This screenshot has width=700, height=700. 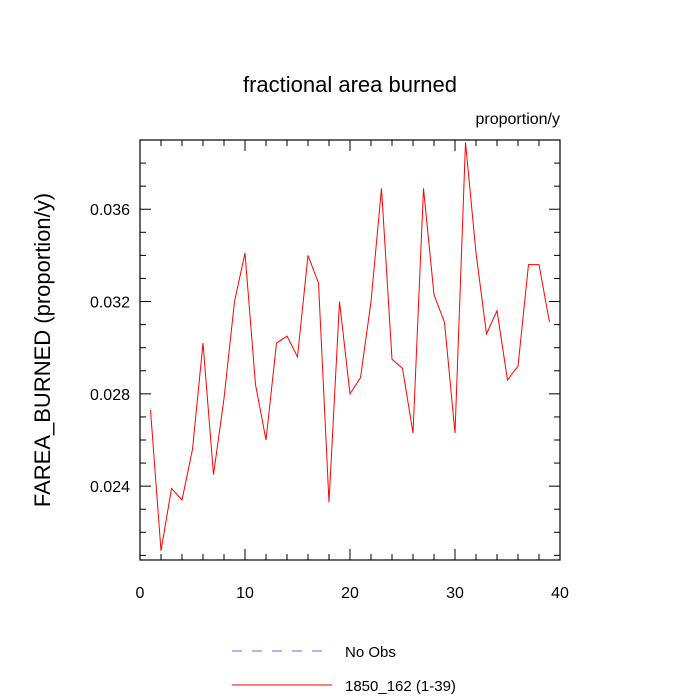 What do you see at coordinates (518, 119) in the screenshot?
I see `units-label: proportion/y` at bounding box center [518, 119].